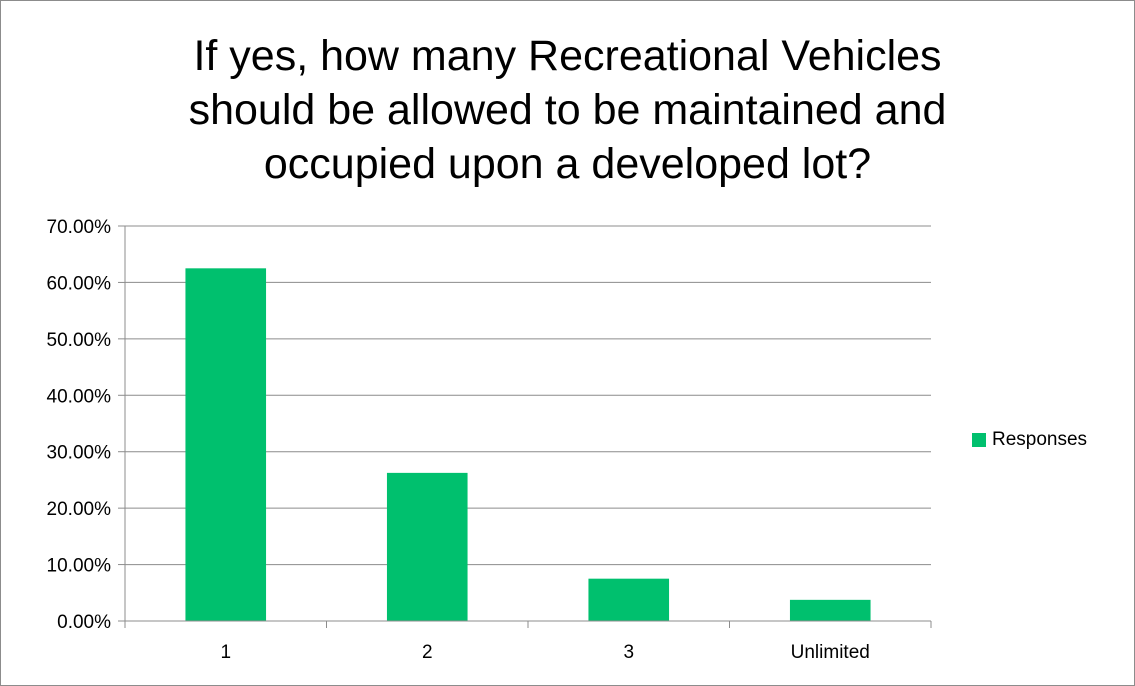 The width and height of the screenshot is (1135, 686). I want to click on y-tick-label: 0.00%, so click(84, 622).